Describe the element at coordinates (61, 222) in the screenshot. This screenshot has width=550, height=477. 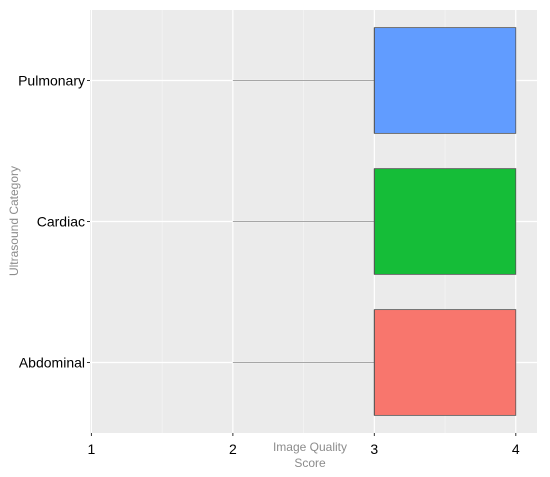
I see `y-tick-label: Cardiac` at that location.